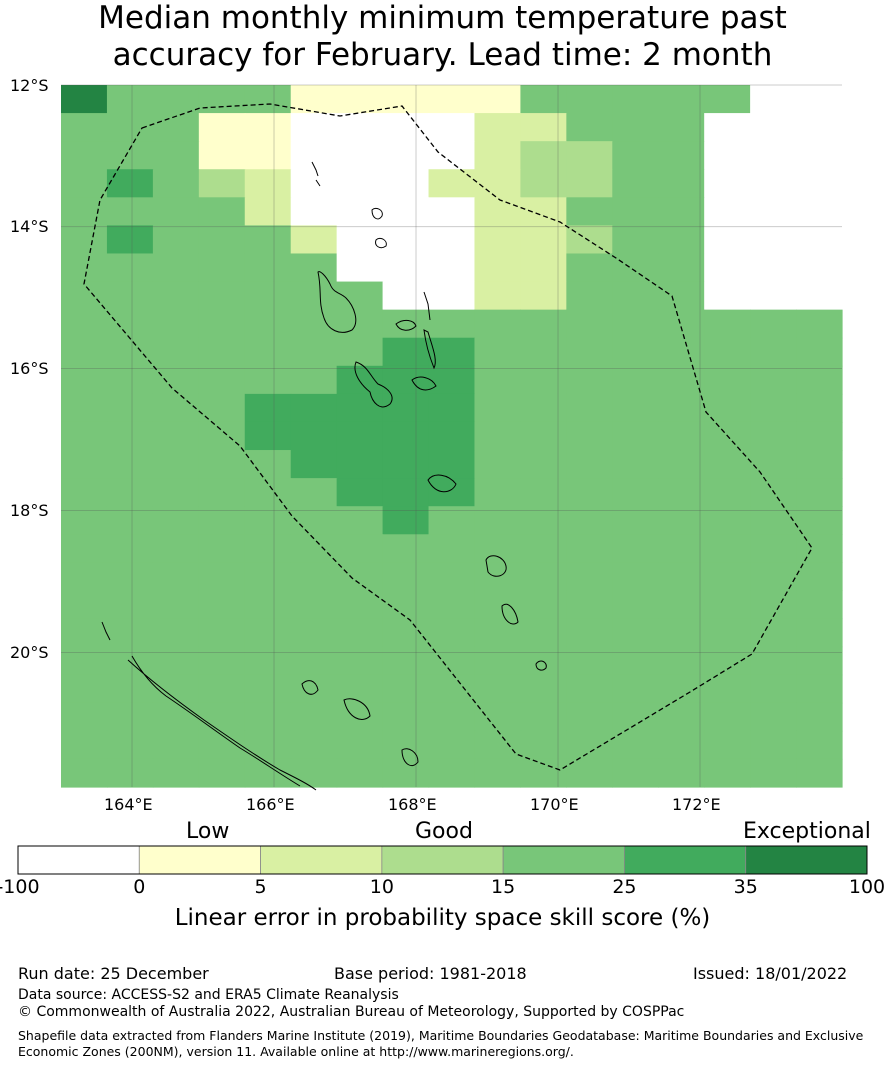 The width and height of the screenshot is (885, 1065). What do you see at coordinates (139, 887) in the screenshot?
I see `colorbar-tick-label: 0` at bounding box center [139, 887].